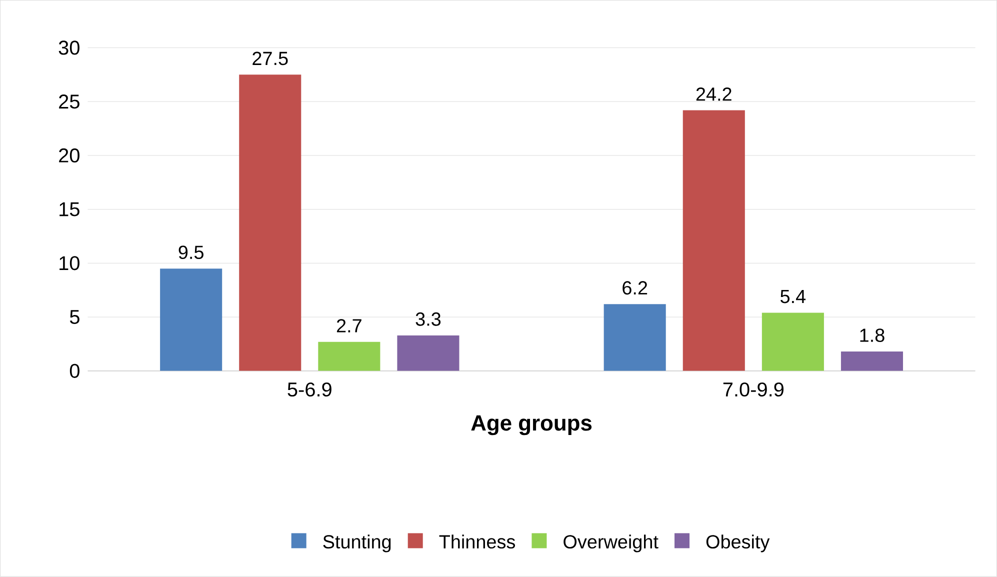  I want to click on y-tick-label: 5, so click(75, 317).